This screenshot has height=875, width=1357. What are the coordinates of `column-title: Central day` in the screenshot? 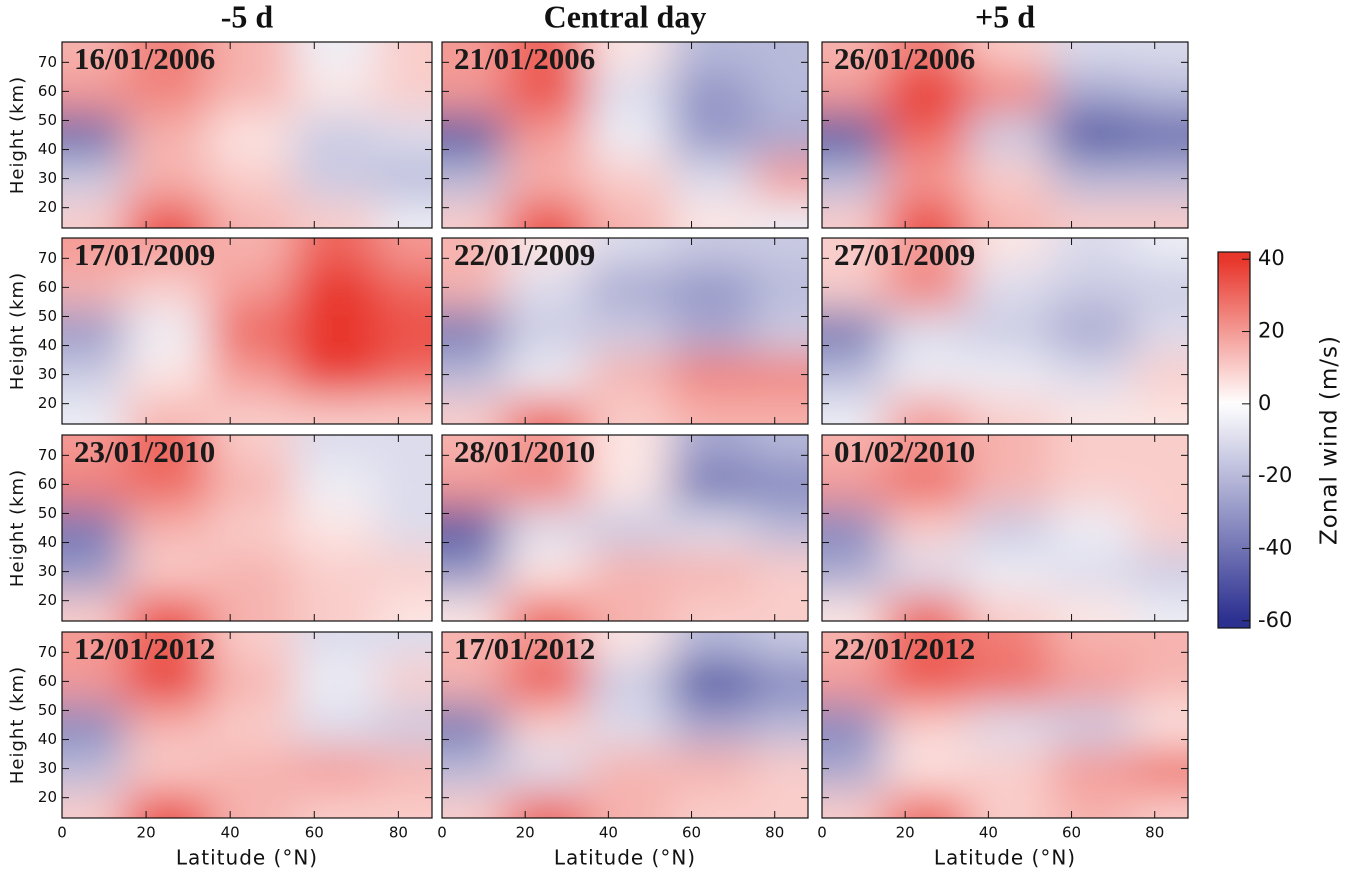 It's located at (625, 17).